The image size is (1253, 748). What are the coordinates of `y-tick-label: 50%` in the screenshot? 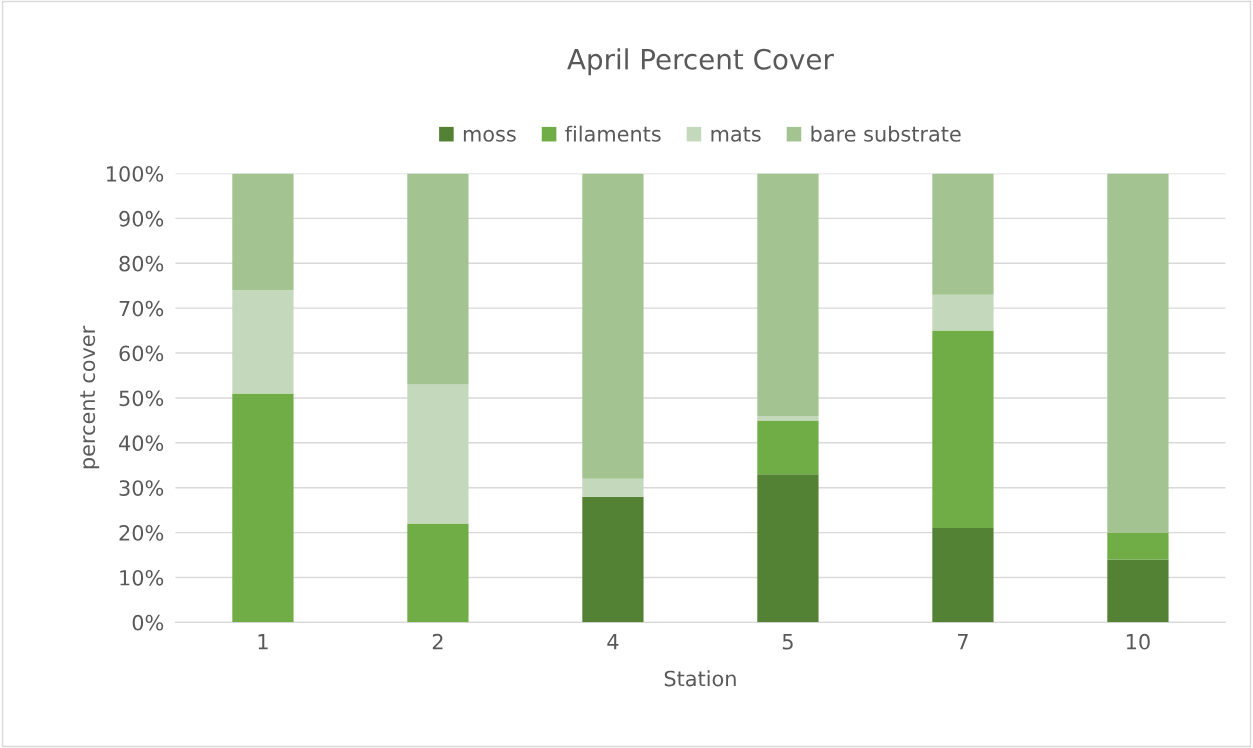 It's located at (141, 398).